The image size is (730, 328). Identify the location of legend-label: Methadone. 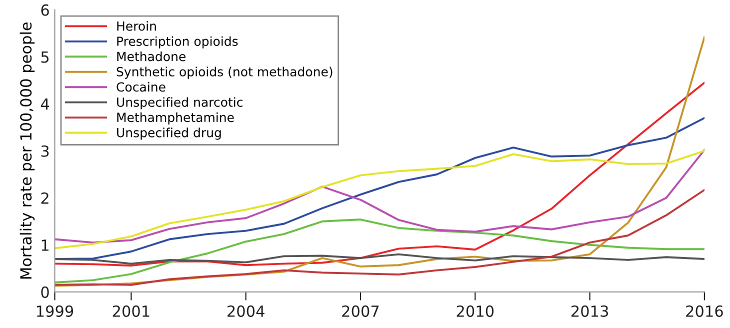
(151, 57).